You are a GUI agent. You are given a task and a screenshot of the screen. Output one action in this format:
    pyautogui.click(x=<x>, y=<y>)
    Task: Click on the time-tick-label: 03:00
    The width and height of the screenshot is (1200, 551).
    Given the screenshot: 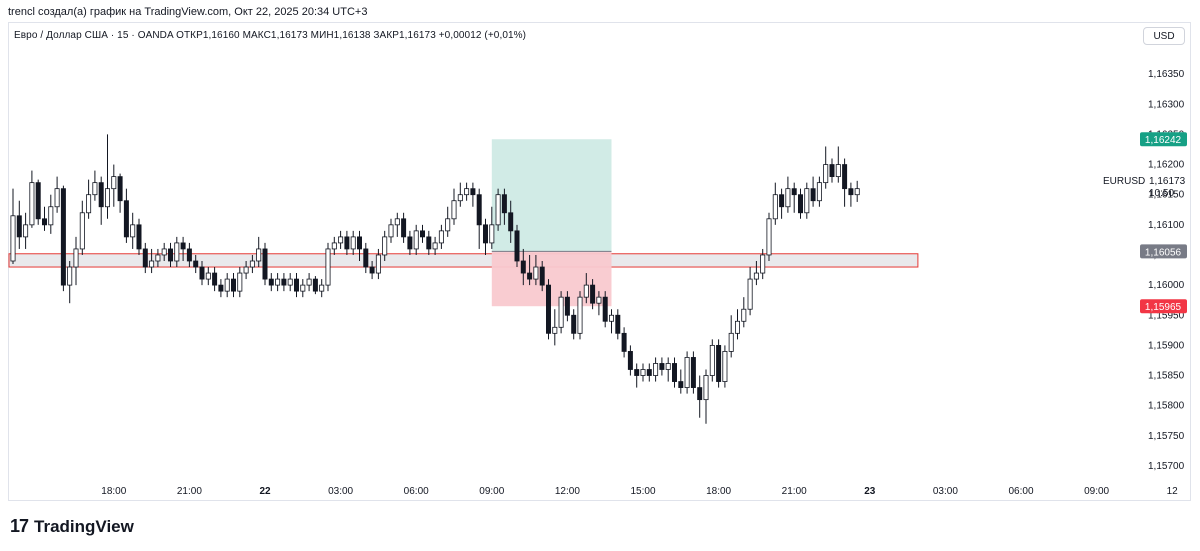 What is the action you would take?
    pyautogui.click(x=945, y=491)
    